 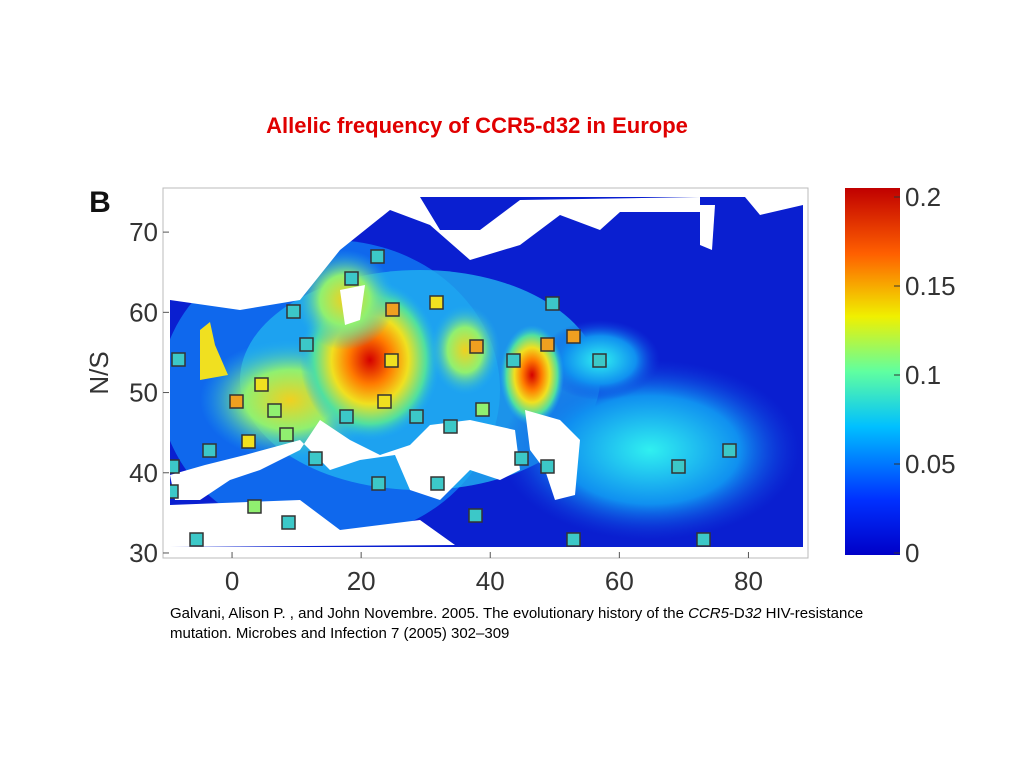 I want to click on title: Allelic frequency of CCR5-d32 in Europe, so click(x=477, y=125).